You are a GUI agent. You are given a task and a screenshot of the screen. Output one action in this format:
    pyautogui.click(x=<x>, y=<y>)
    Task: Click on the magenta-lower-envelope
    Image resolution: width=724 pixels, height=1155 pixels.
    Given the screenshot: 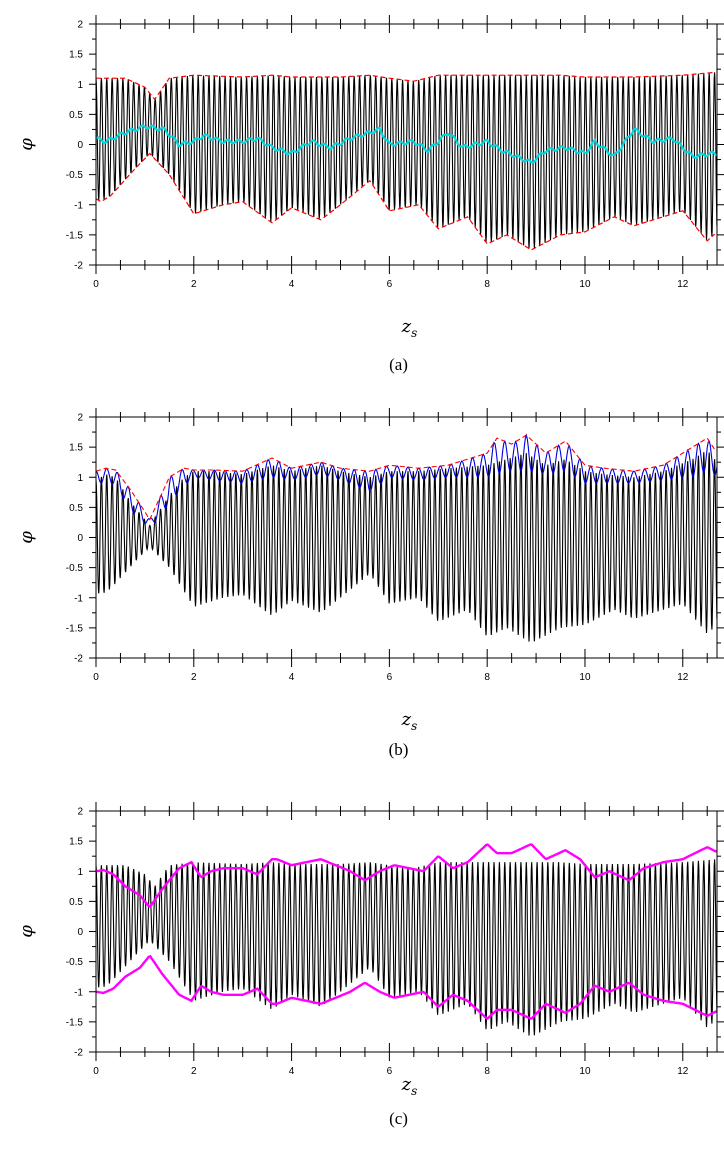 What is the action you would take?
    pyautogui.click(x=406, y=987)
    